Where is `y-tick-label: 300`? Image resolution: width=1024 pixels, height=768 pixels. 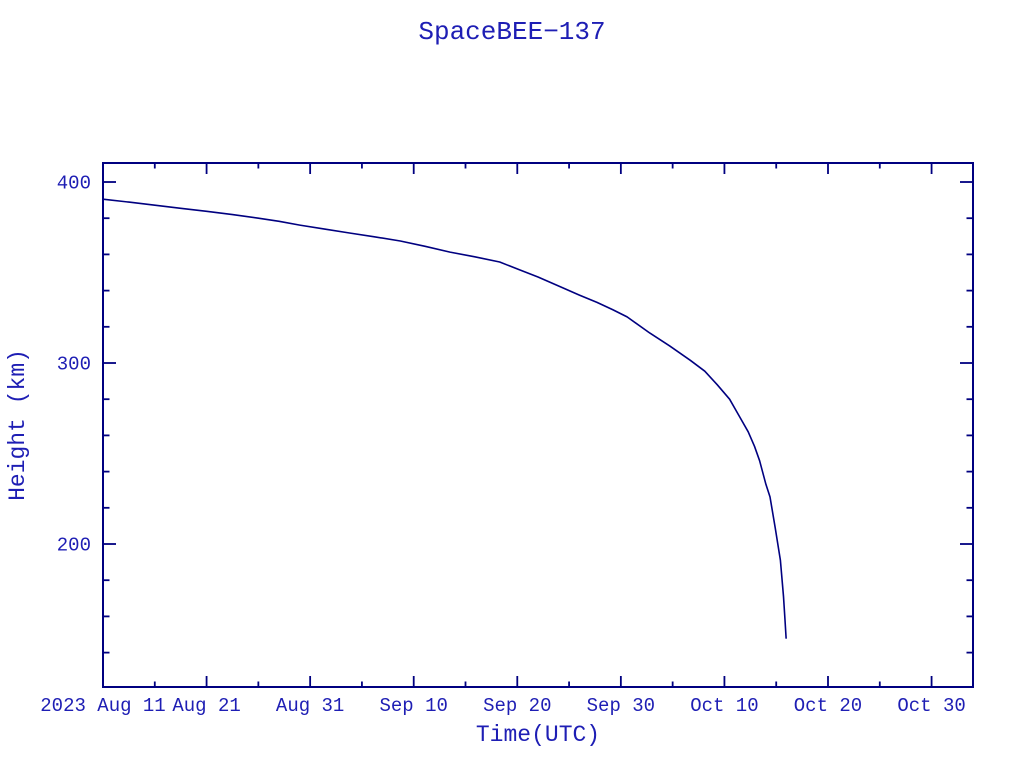
y-tick-label: 300 is located at coordinates (74, 365).